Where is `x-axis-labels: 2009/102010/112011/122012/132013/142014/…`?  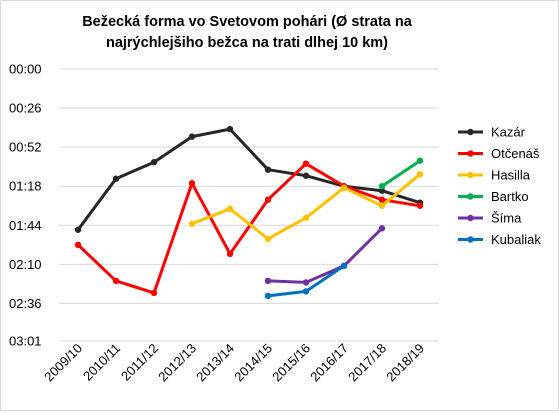 x-axis-labels: 2009/102010/112011/122012/132013/142014/… is located at coordinates (234, 363).